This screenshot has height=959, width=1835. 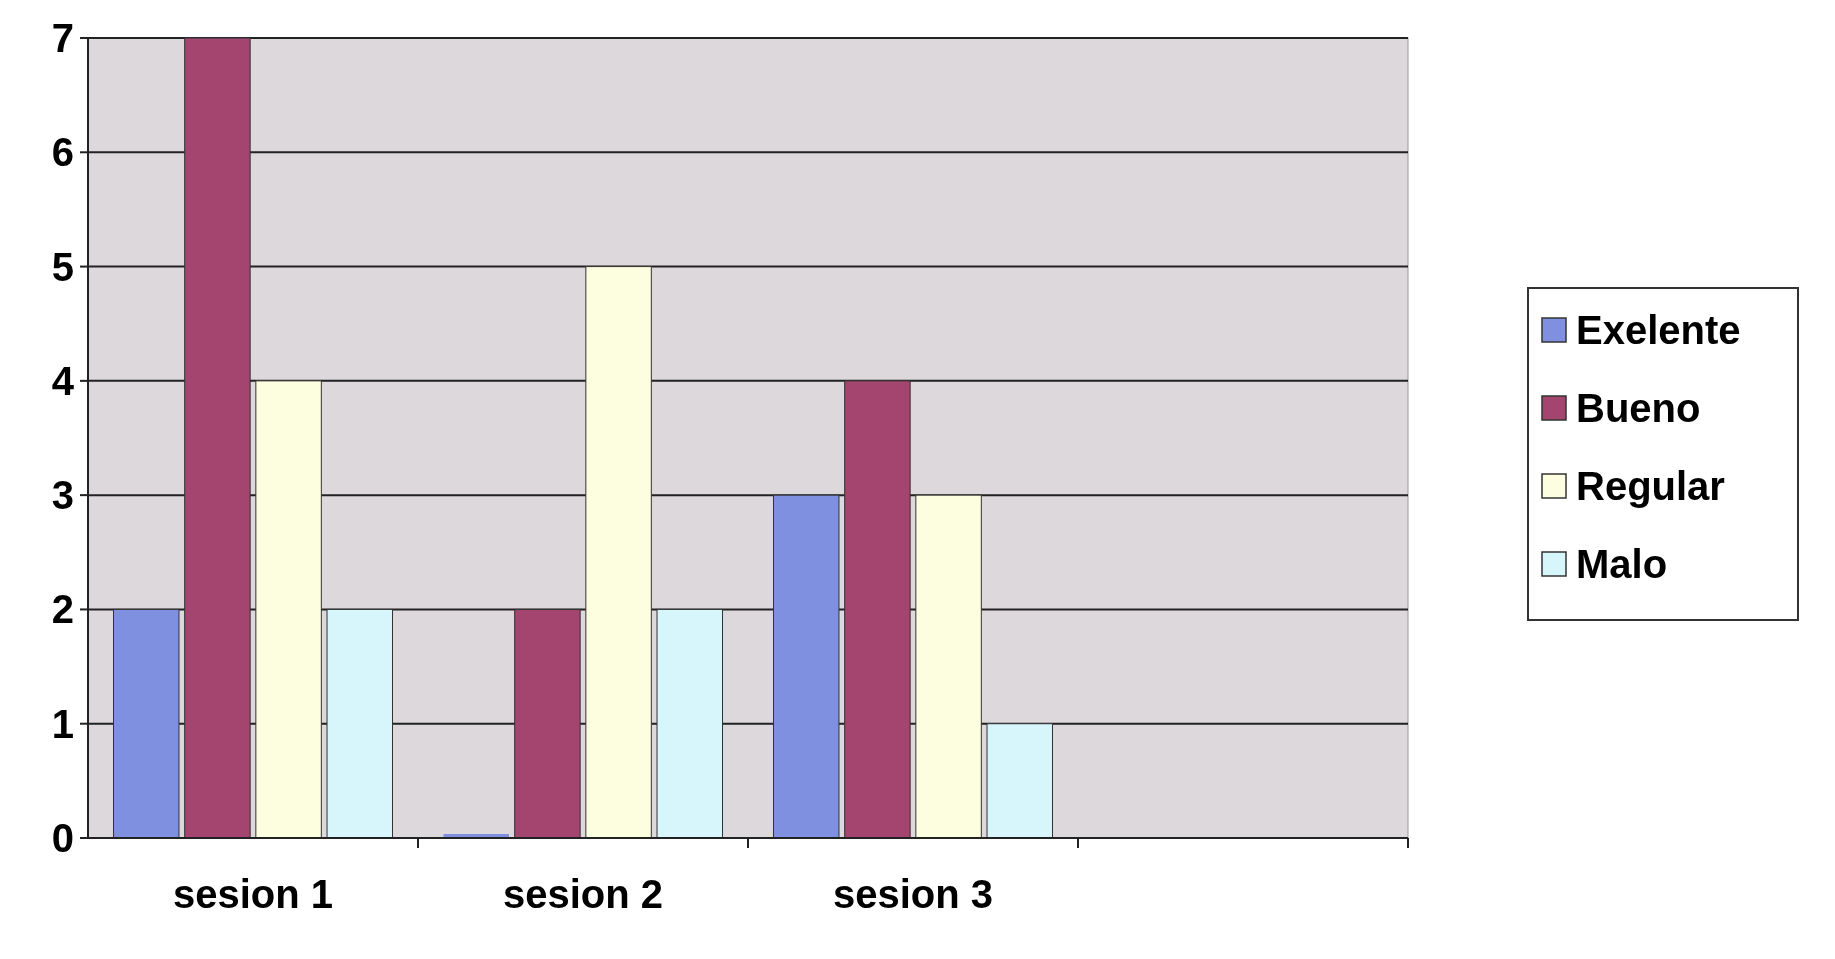 I want to click on y-tick-label: 4, so click(x=63, y=380).